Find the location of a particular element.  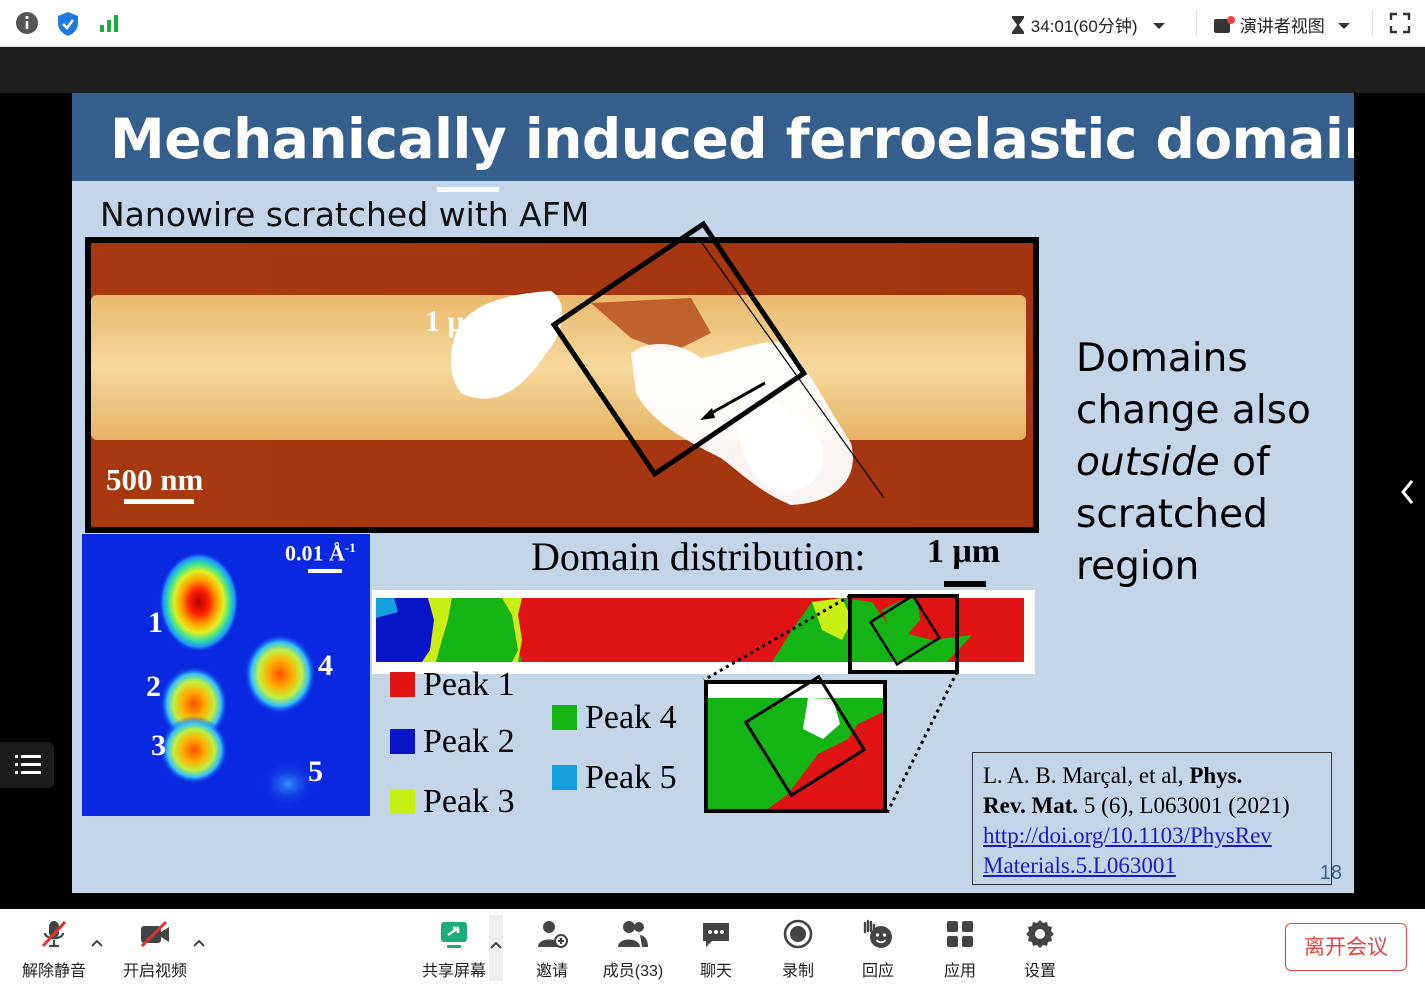

info-icon is located at coordinates (27, 23).